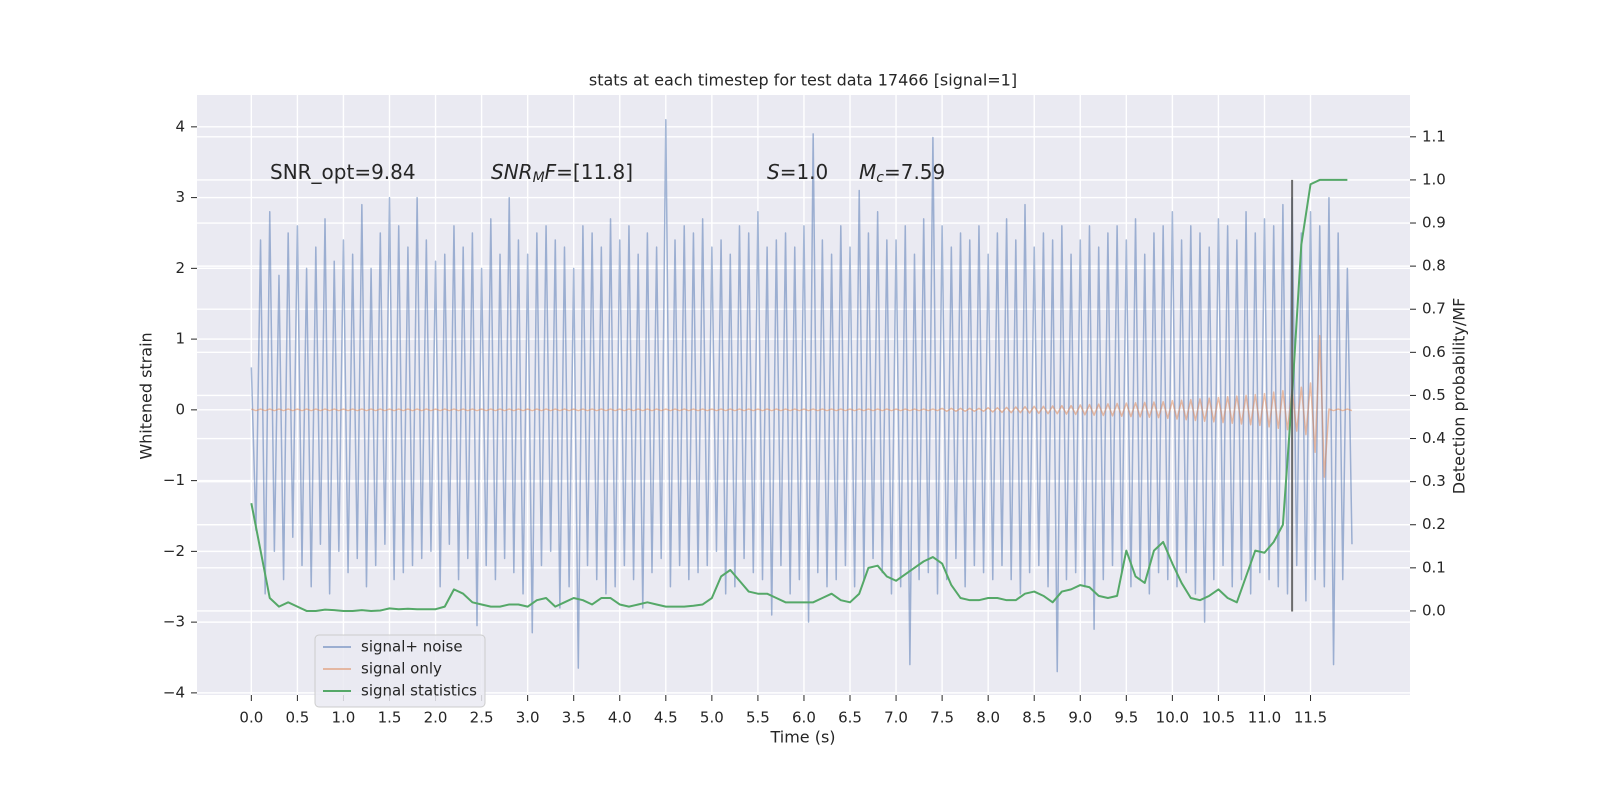 This screenshot has height=800, width=1600. What do you see at coordinates (1434, 309) in the screenshot?
I see `y2-tick-label: 0.7` at bounding box center [1434, 309].